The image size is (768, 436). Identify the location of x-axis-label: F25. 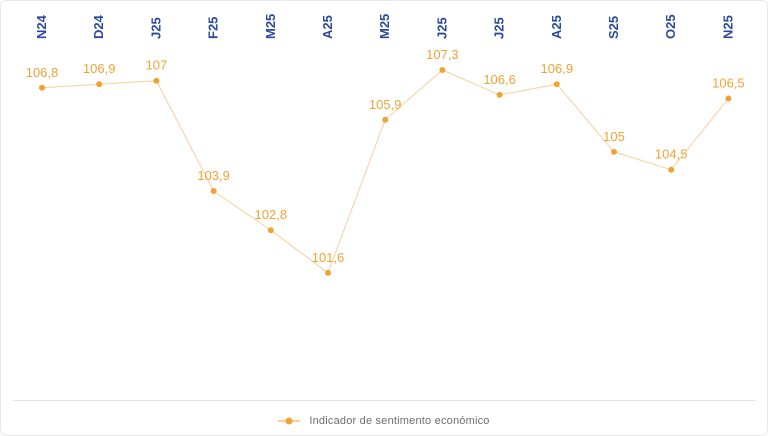
(213, 28).